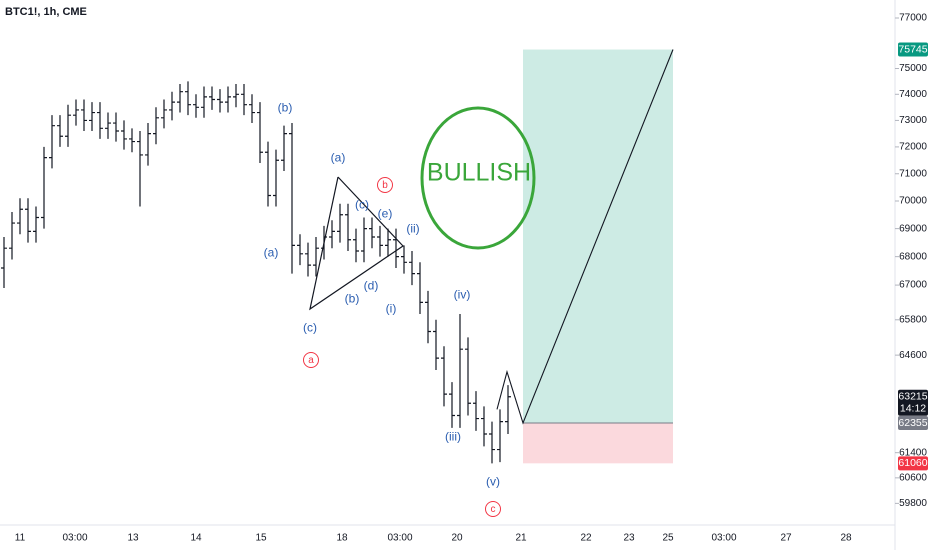 The width and height of the screenshot is (932, 550). I want to click on x-tick-label: 23, so click(629, 538).